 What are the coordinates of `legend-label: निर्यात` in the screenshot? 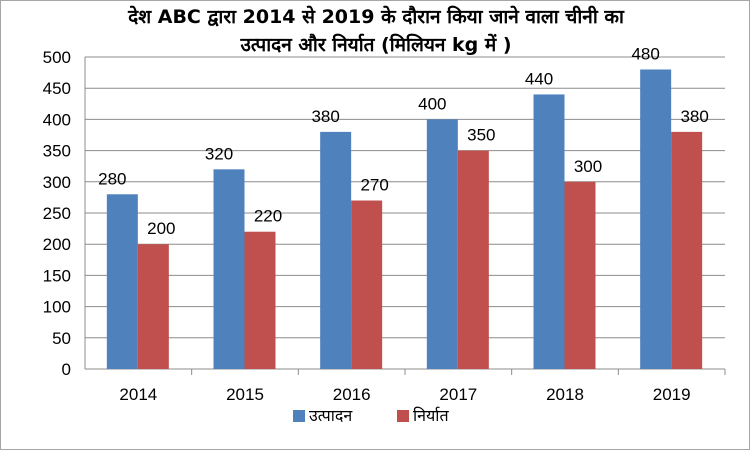 It's located at (431, 415).